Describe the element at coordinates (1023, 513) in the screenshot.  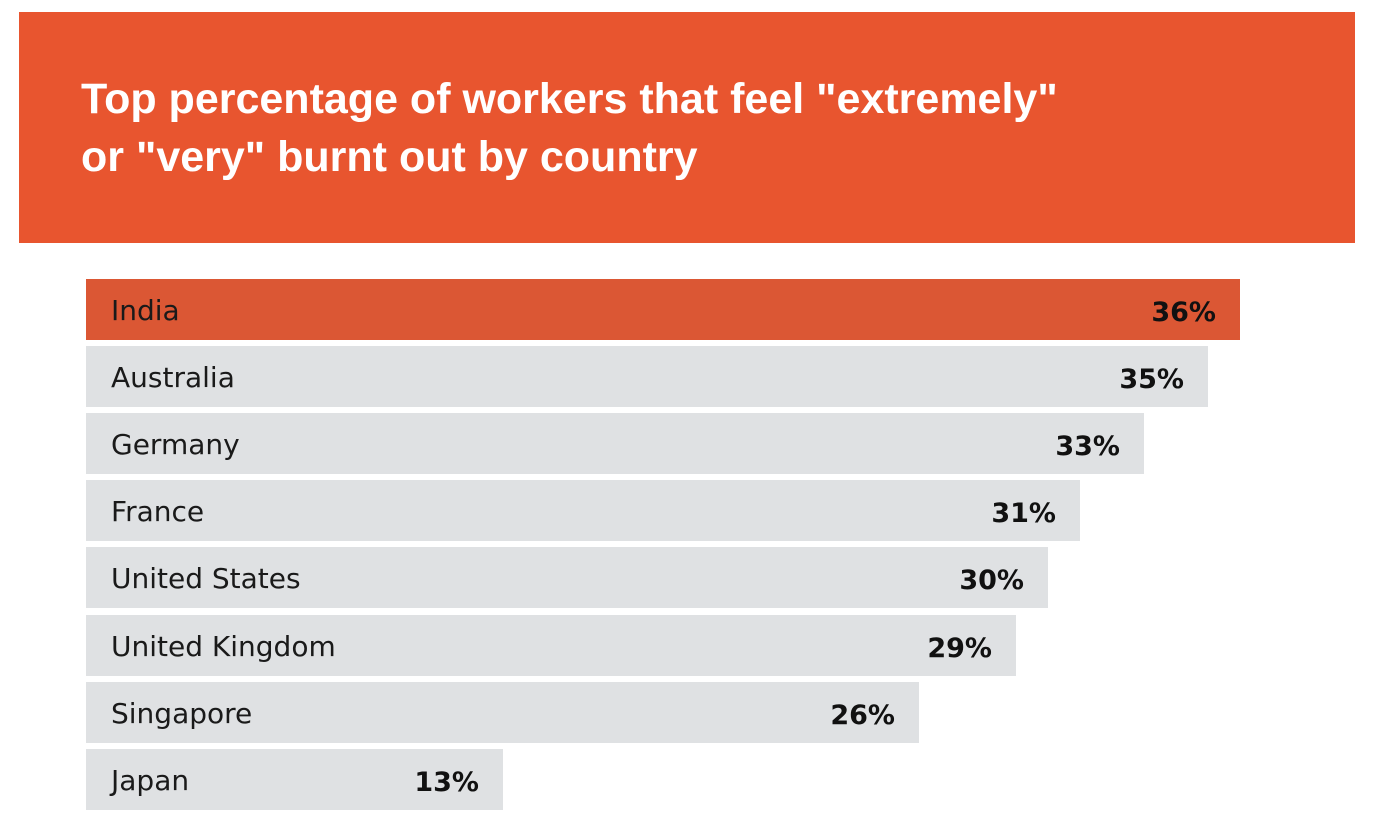
I see `bar-value-label: 31%` at that location.